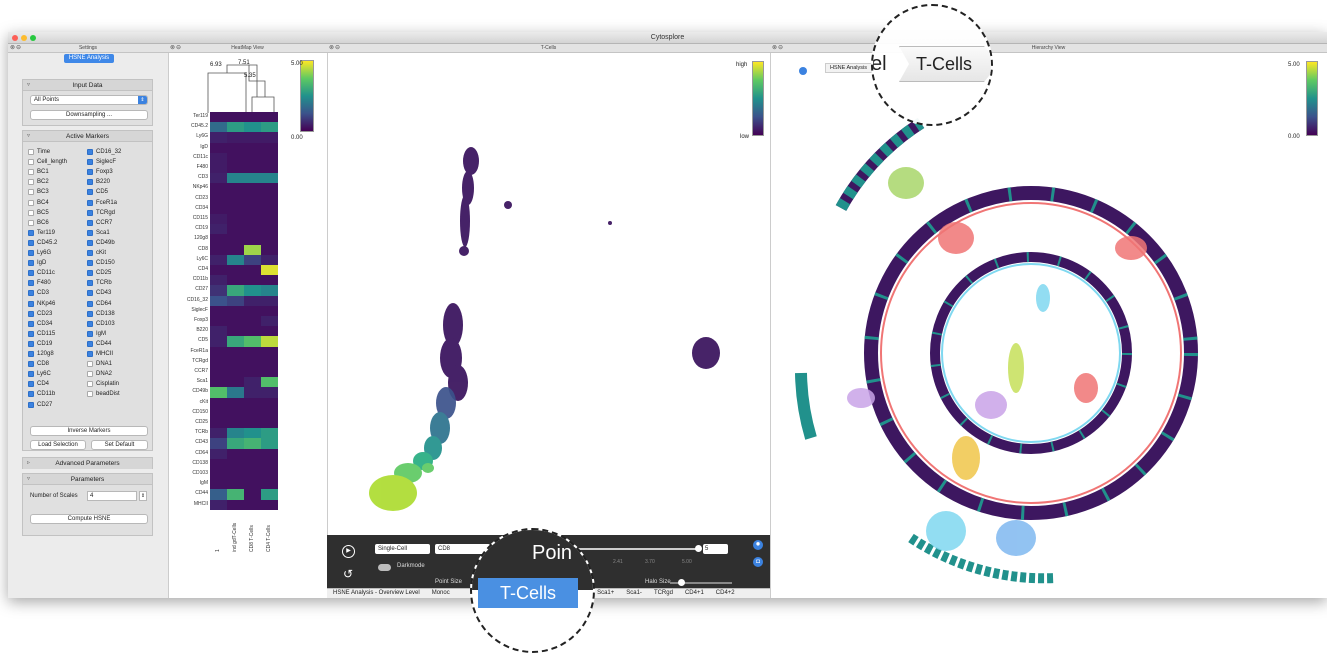 The width and height of the screenshot is (1327, 656). I want to click on active-markers-header: ▿ Active Markers, so click(87, 136).